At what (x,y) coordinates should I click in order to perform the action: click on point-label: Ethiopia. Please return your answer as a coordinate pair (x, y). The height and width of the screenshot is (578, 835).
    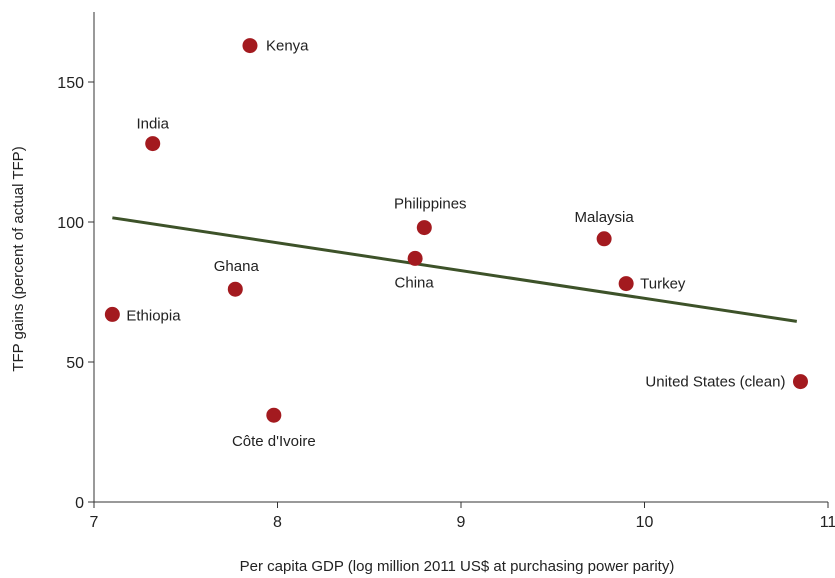
    Looking at the image, I should click on (153, 315).